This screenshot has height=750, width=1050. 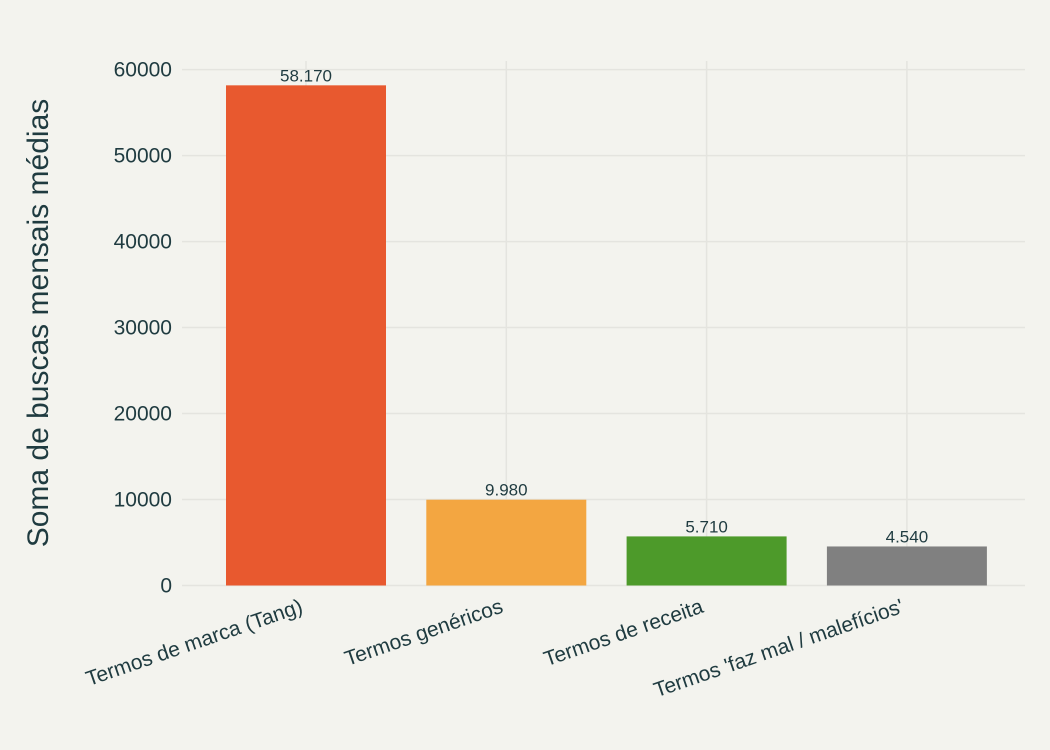 What do you see at coordinates (424, 633) in the screenshot?
I see `x-category-label: Termos genéricos` at bounding box center [424, 633].